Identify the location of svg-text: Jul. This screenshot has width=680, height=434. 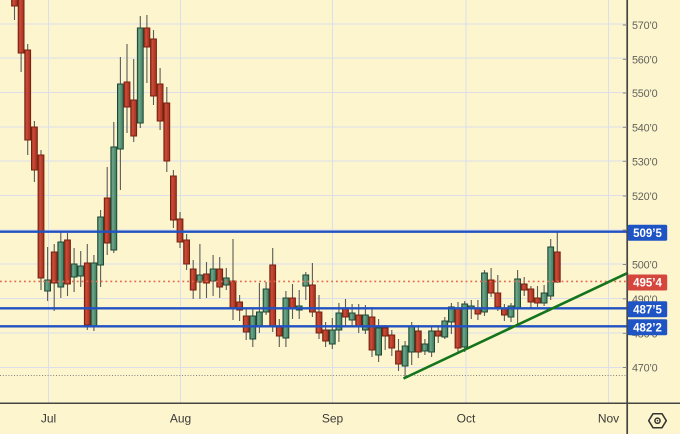
(48, 419).